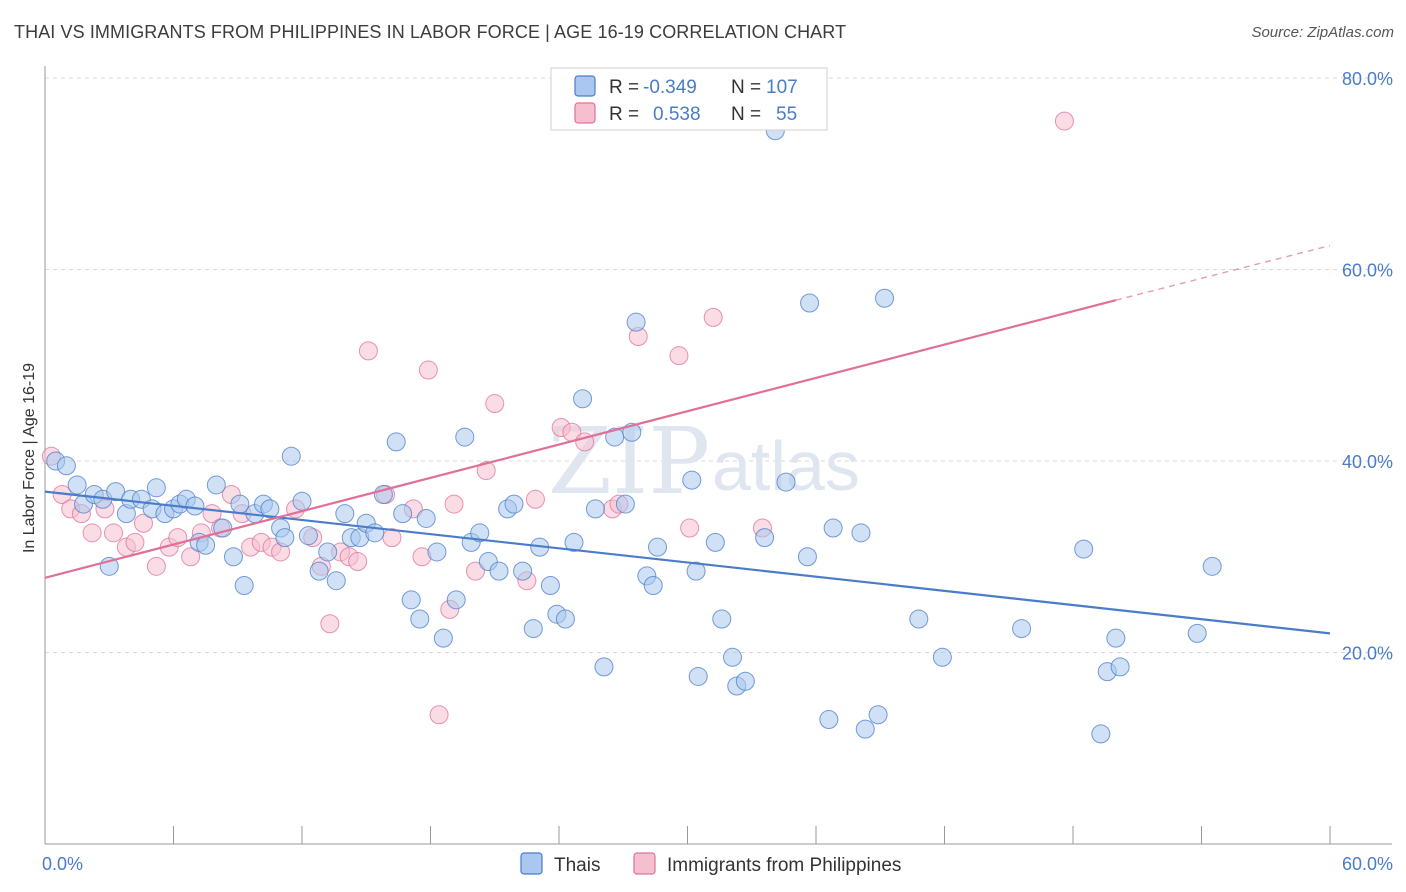 This screenshot has height=892, width=1406. Describe the element at coordinates (1367, 654) in the screenshot. I see `y-tick-label: 20.0%` at that location.